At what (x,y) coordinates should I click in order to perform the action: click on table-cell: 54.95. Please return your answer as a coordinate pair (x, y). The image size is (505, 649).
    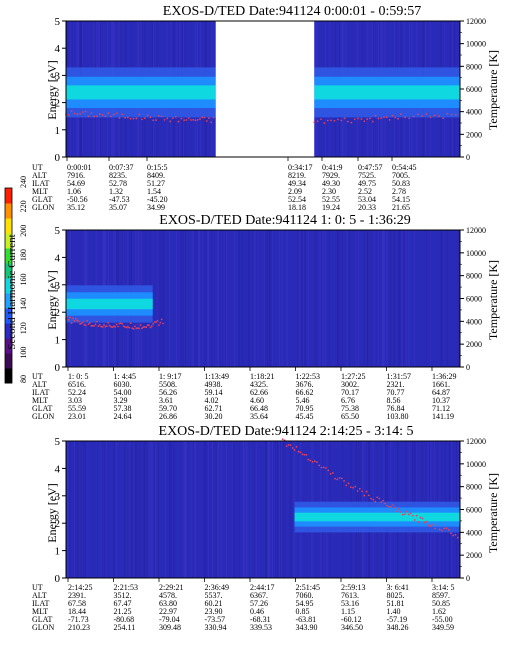
    Looking at the image, I should click on (305, 603).